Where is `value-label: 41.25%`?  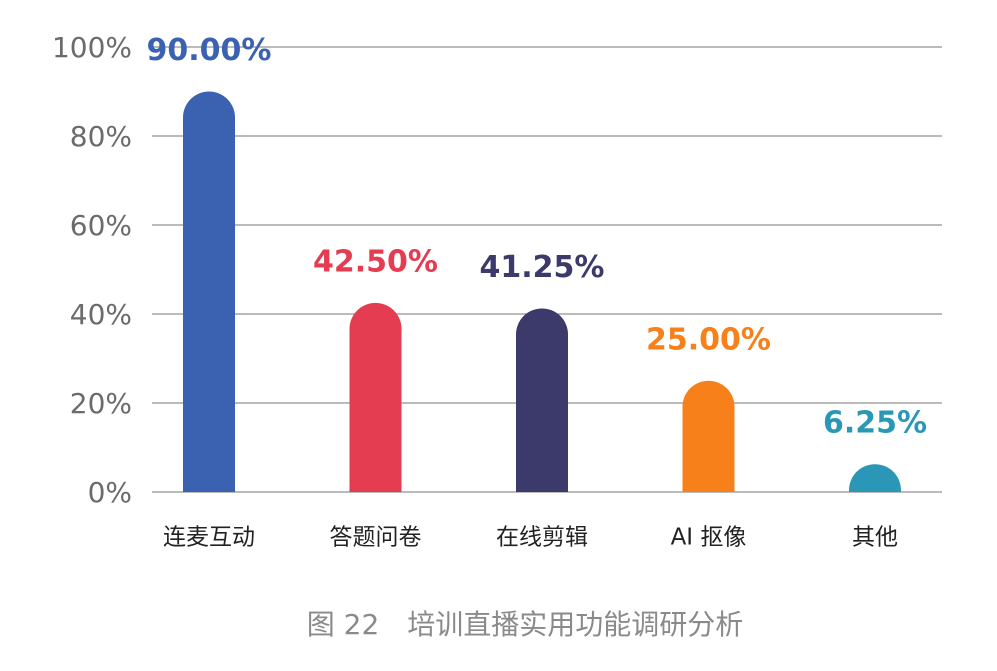
value-label: 41.25% is located at coordinates (542, 267).